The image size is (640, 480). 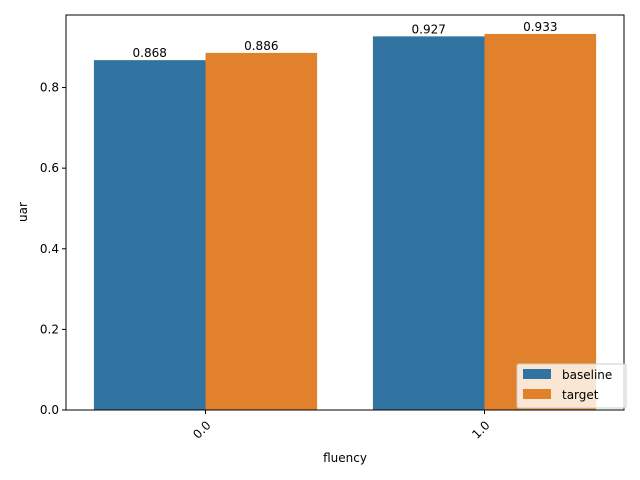 What do you see at coordinates (23, 212) in the screenshot?
I see `y-axis-label: uar` at bounding box center [23, 212].